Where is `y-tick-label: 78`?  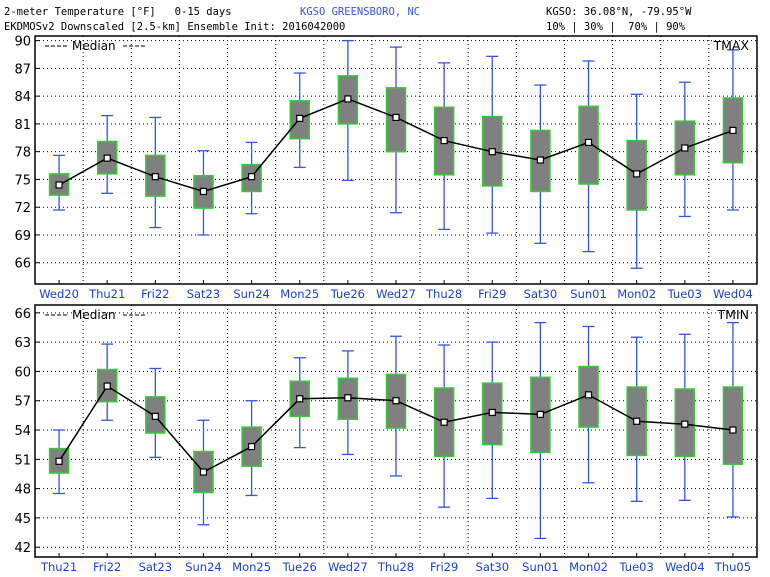
y-tick-label: 78 is located at coordinates (22, 153).